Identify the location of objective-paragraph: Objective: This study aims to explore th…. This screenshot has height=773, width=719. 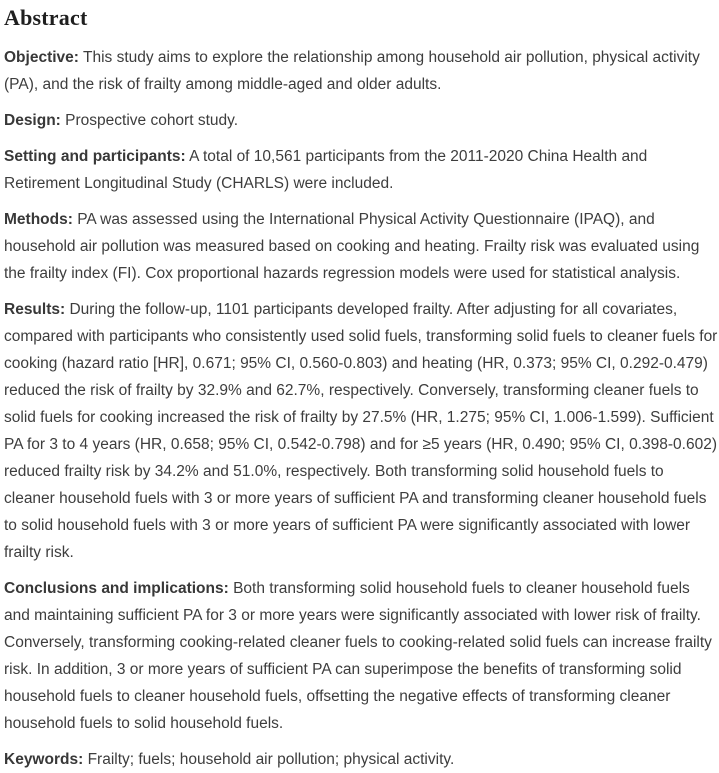
(361, 71).